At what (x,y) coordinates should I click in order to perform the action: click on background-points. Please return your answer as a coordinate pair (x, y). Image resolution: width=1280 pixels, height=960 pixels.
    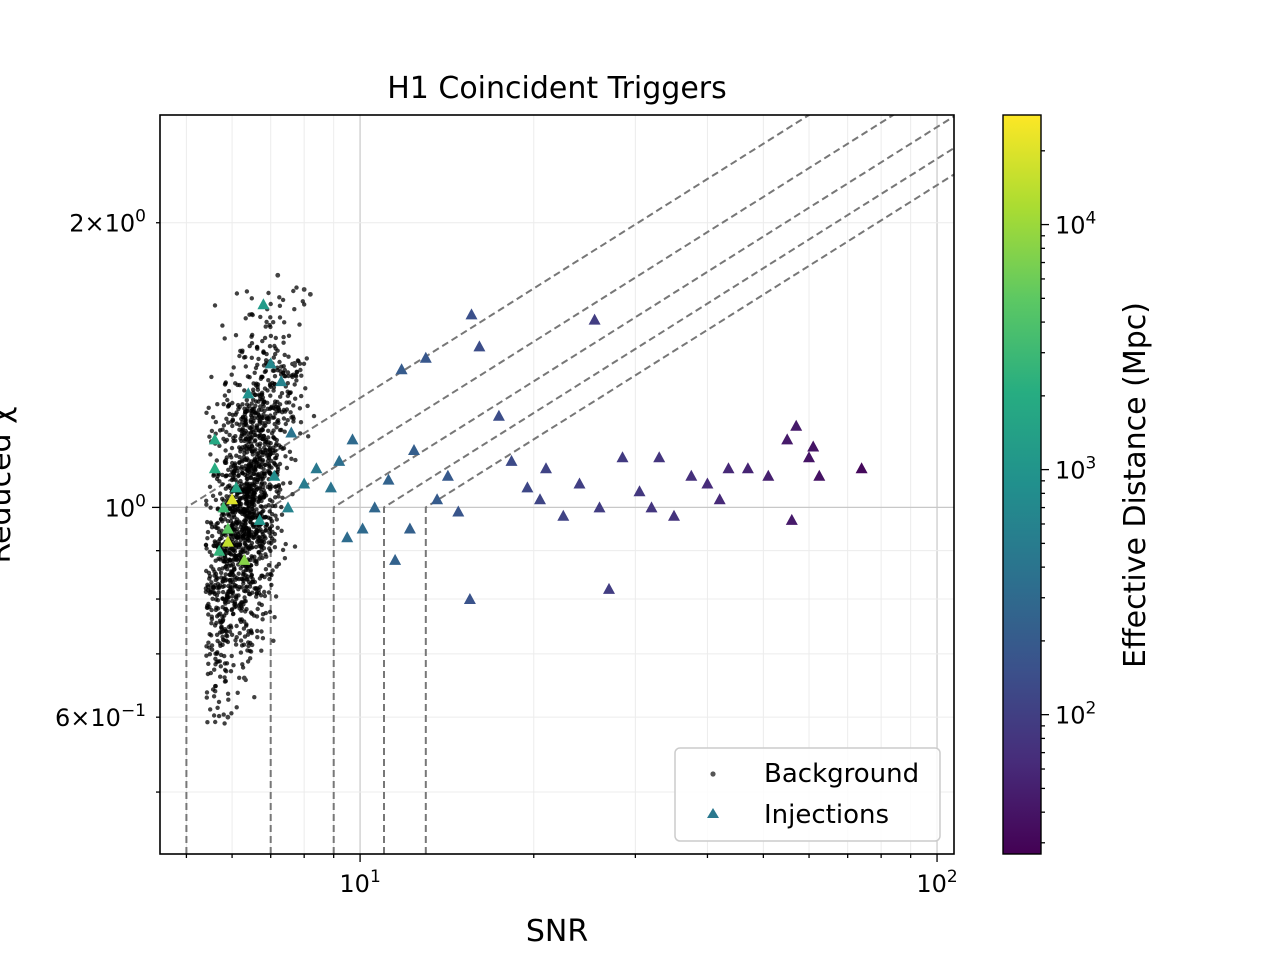
    Looking at the image, I should click on (260, 499).